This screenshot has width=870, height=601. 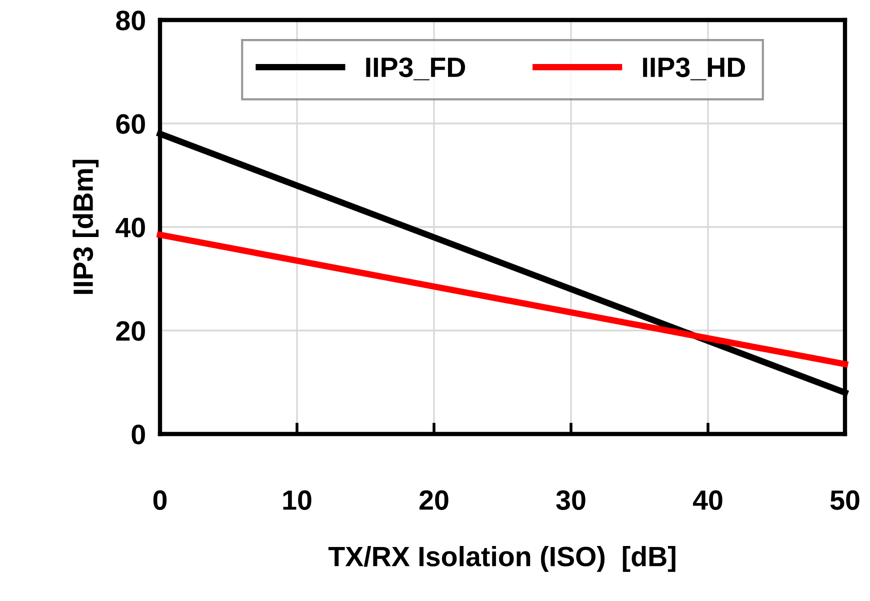 What do you see at coordinates (434, 500) in the screenshot?
I see `x-tick-label: 20` at bounding box center [434, 500].